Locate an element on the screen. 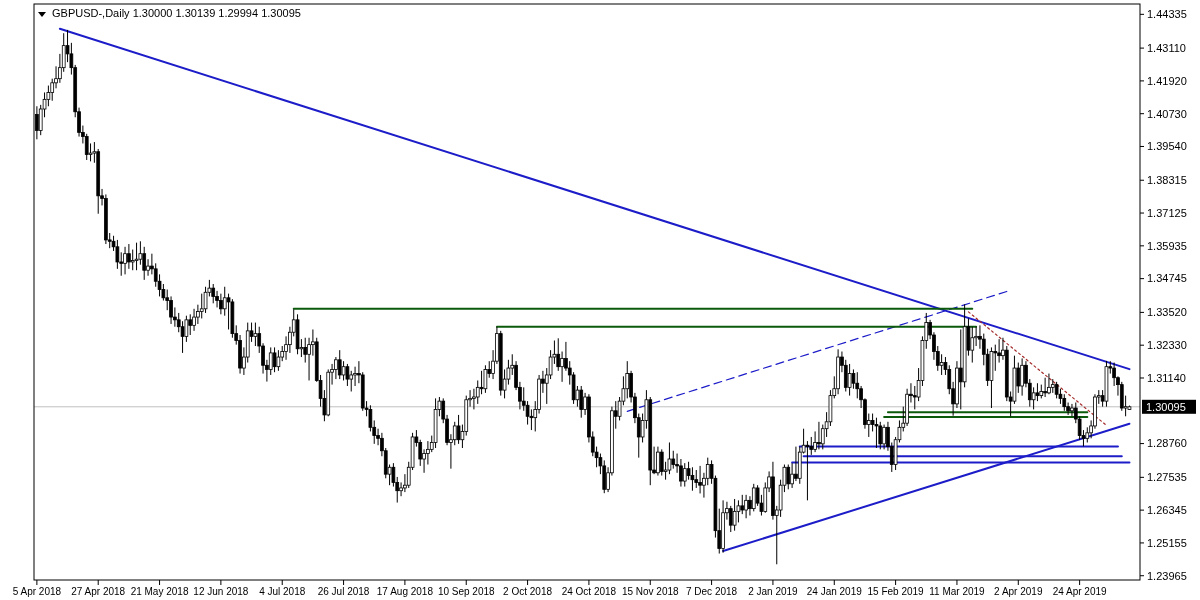 The image size is (1200, 600). y-tick-label: 1.27535 is located at coordinates (1167, 477).